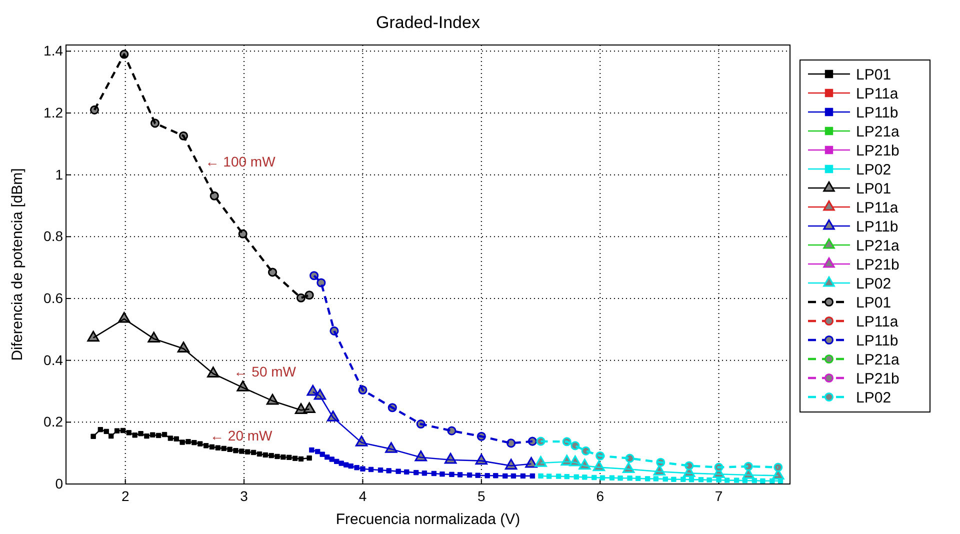 The width and height of the screenshot is (960, 534). What do you see at coordinates (59, 483) in the screenshot?
I see `y-tick-label: 0` at bounding box center [59, 483].